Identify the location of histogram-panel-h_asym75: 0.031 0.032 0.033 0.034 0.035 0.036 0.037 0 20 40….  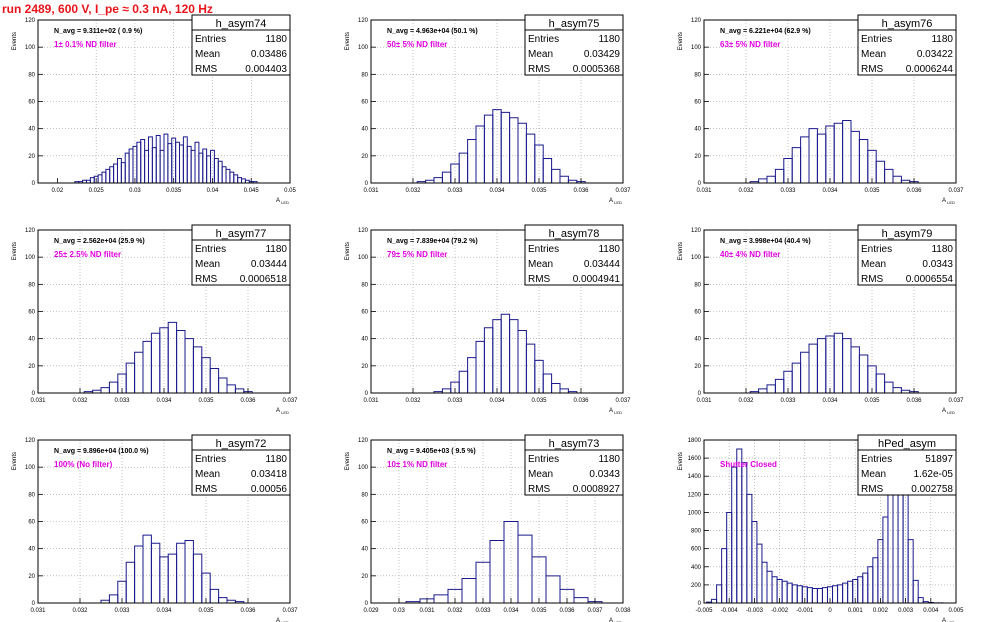
(488, 109).